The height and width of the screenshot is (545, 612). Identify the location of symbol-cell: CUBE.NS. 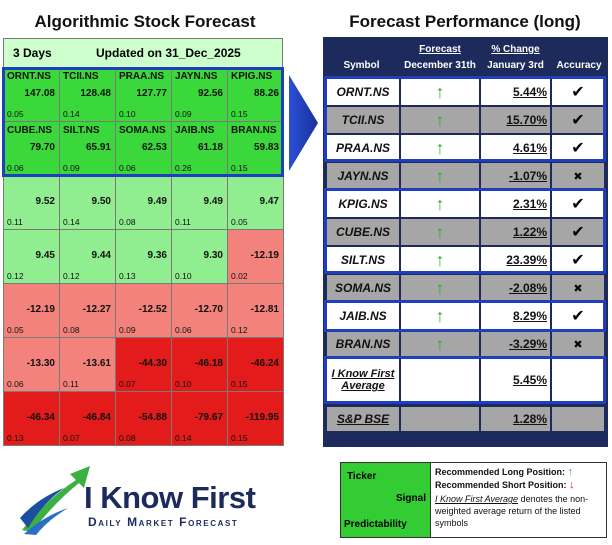
(363, 232).